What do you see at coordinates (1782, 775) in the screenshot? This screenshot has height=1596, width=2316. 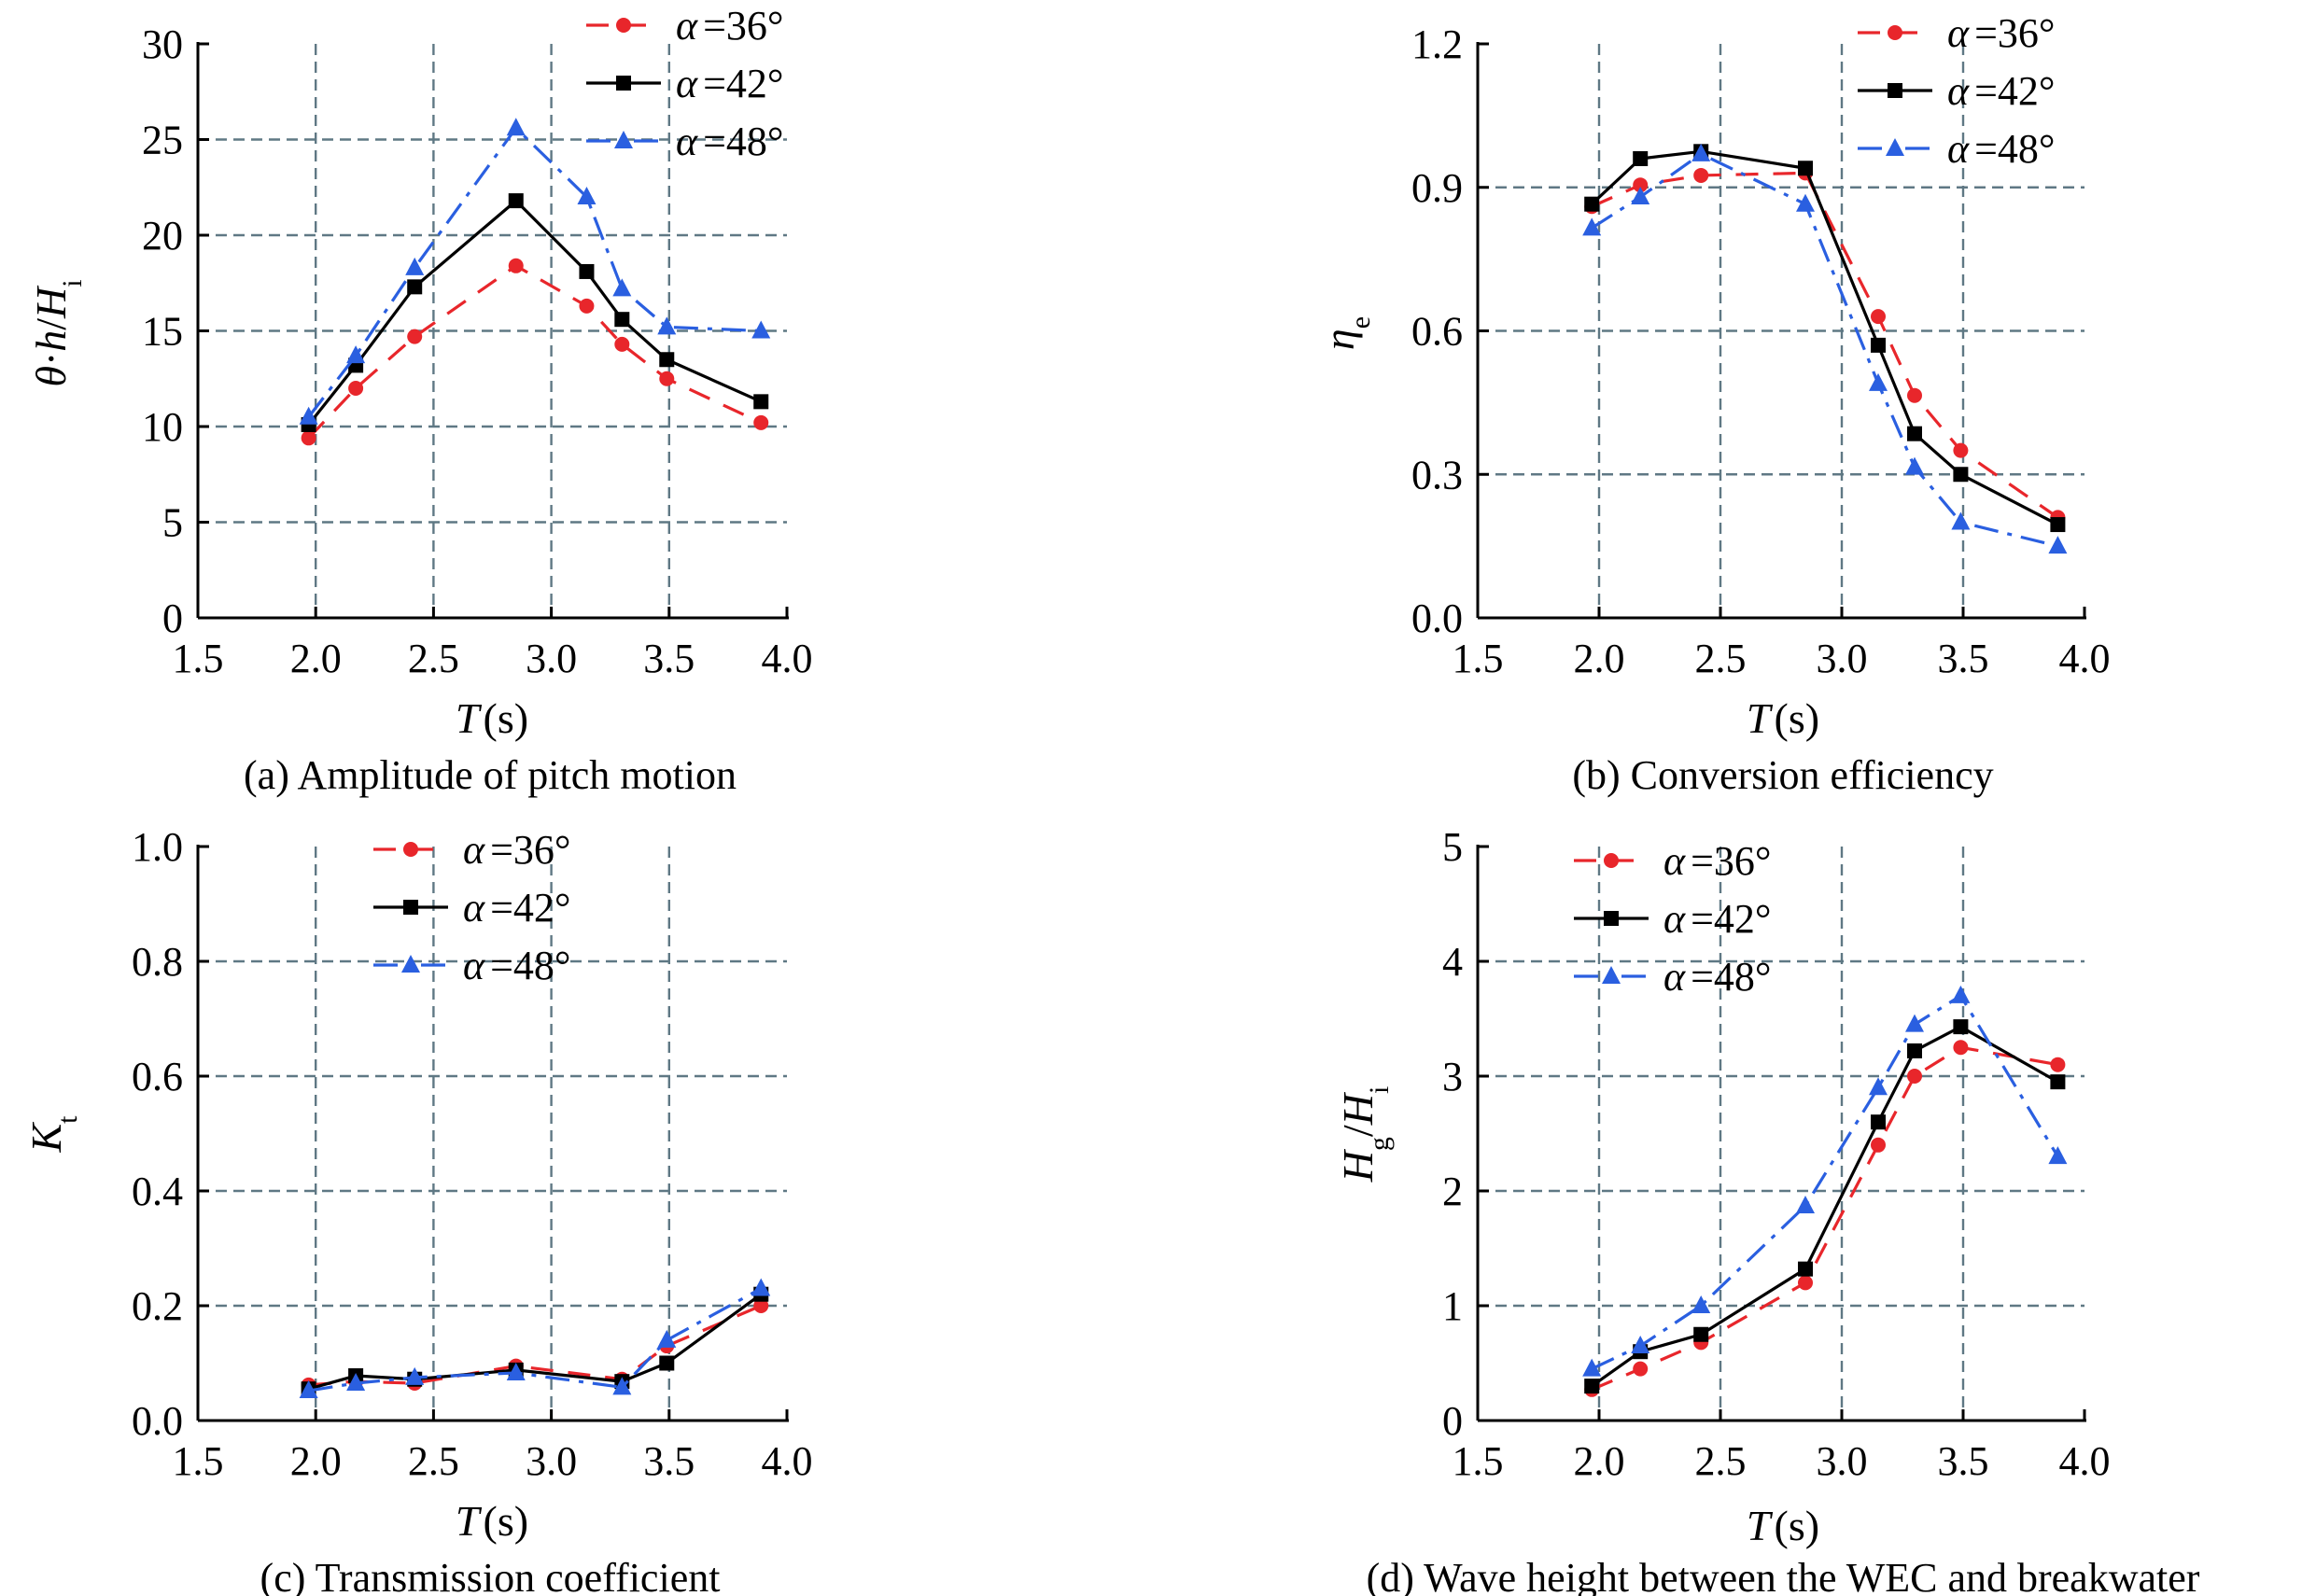 I see `subplot-caption: (b) Conversion efficiency` at bounding box center [1782, 775].